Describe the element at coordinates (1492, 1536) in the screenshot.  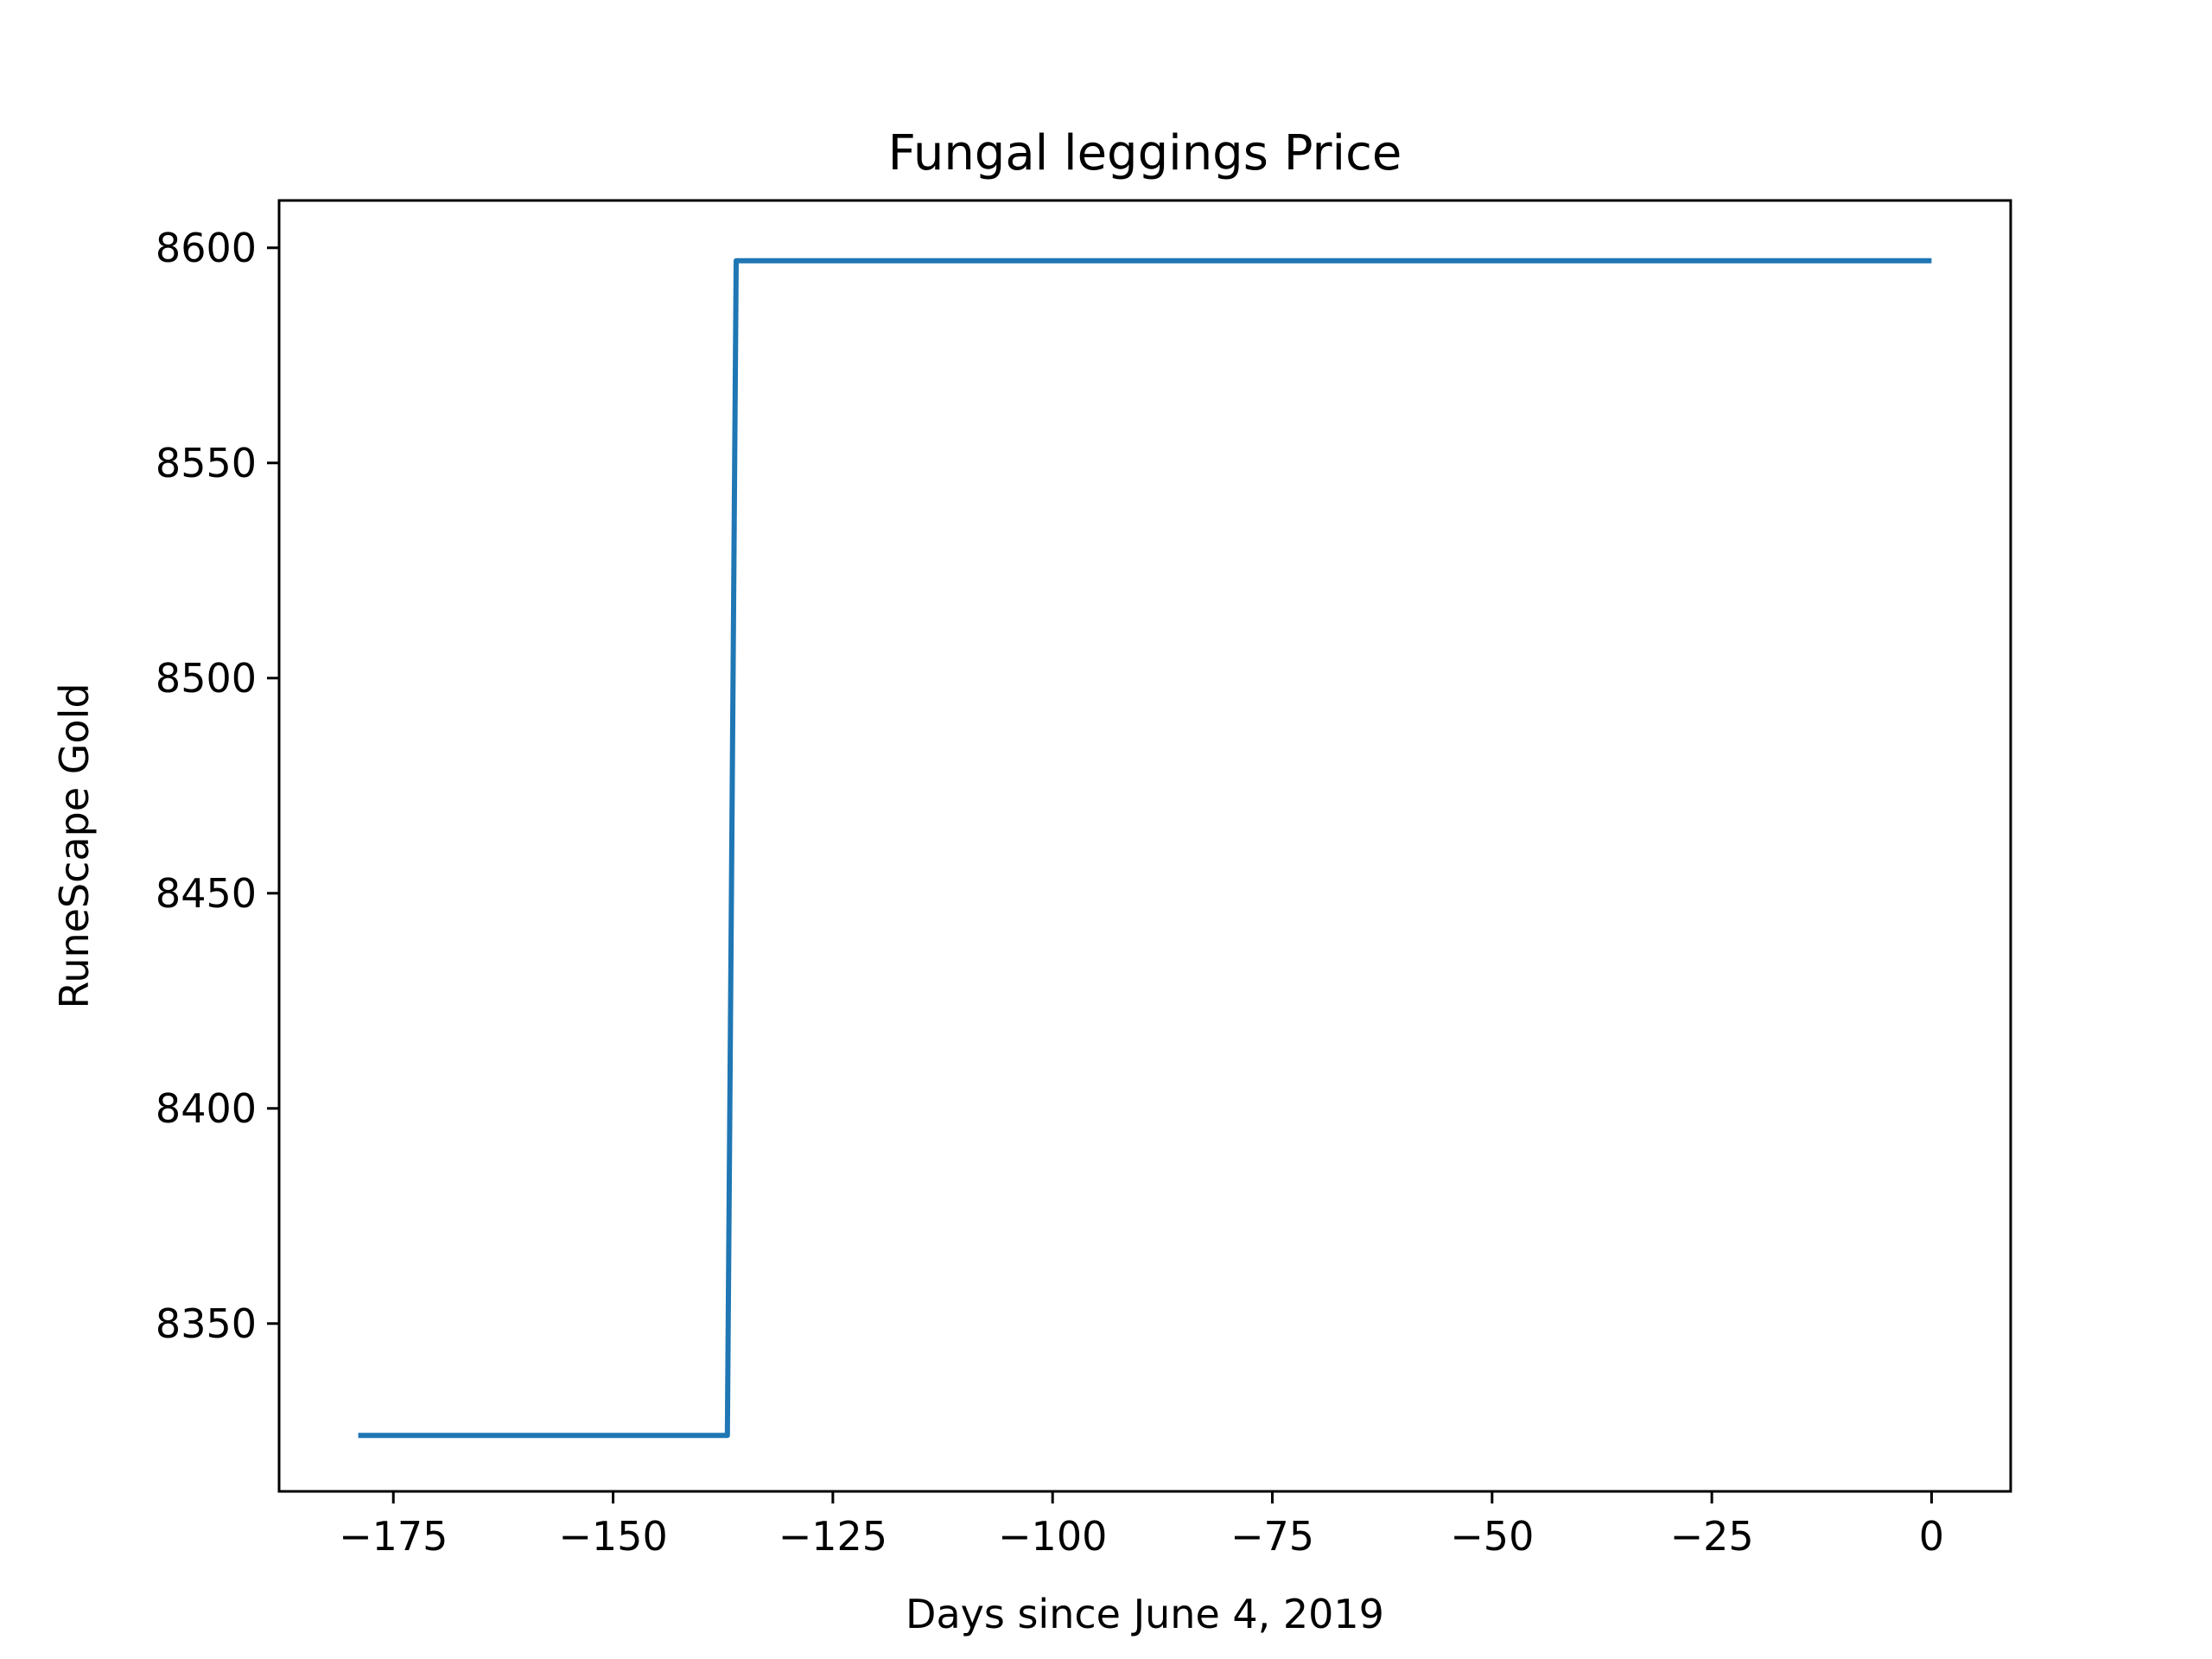
I see `x-tick-label: −50` at that location.